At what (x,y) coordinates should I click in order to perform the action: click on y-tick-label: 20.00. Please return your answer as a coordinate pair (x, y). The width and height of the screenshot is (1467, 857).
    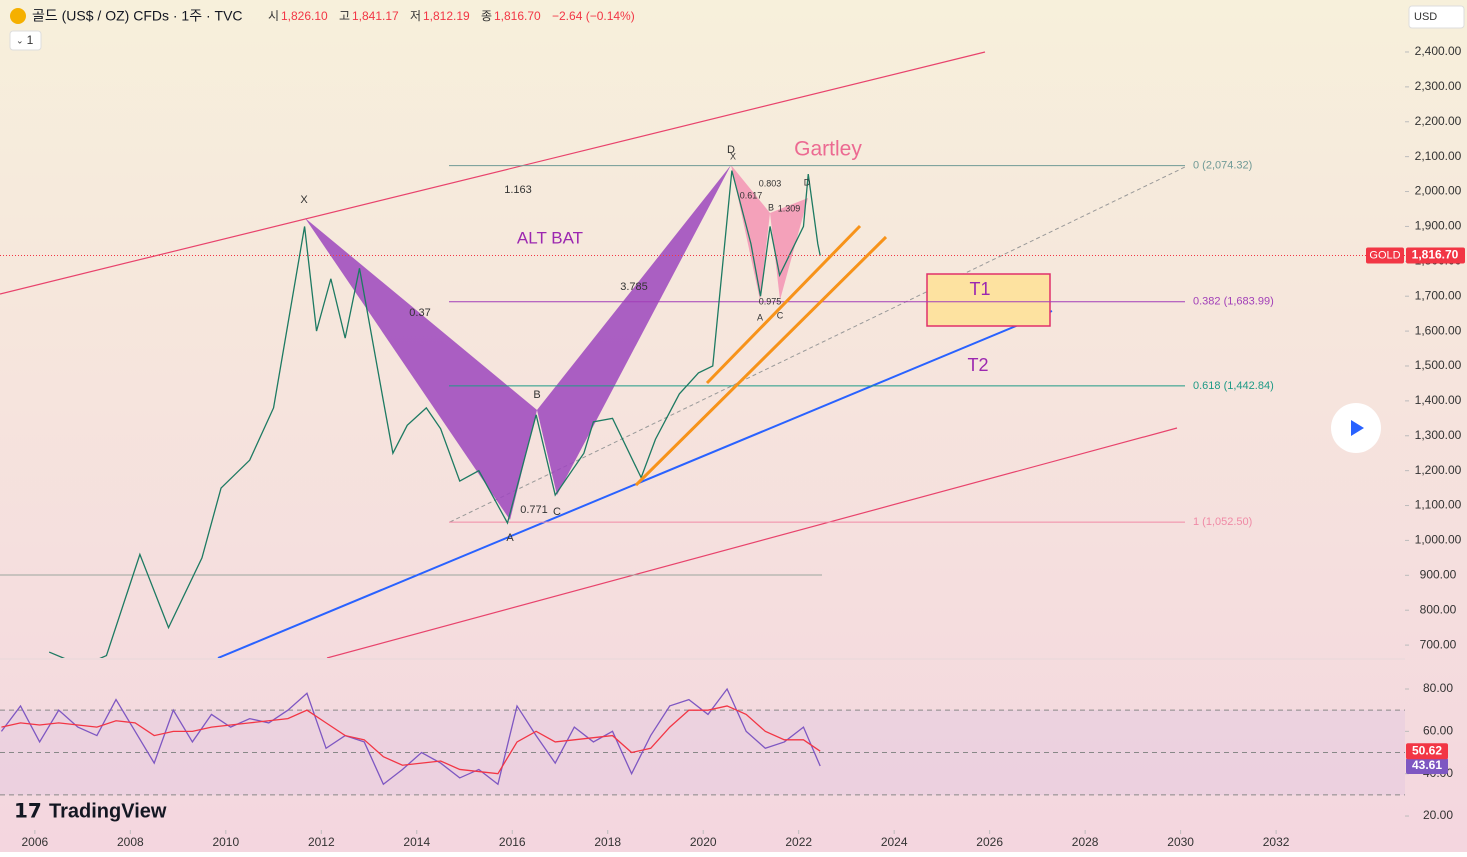
    Looking at the image, I should click on (1438, 815).